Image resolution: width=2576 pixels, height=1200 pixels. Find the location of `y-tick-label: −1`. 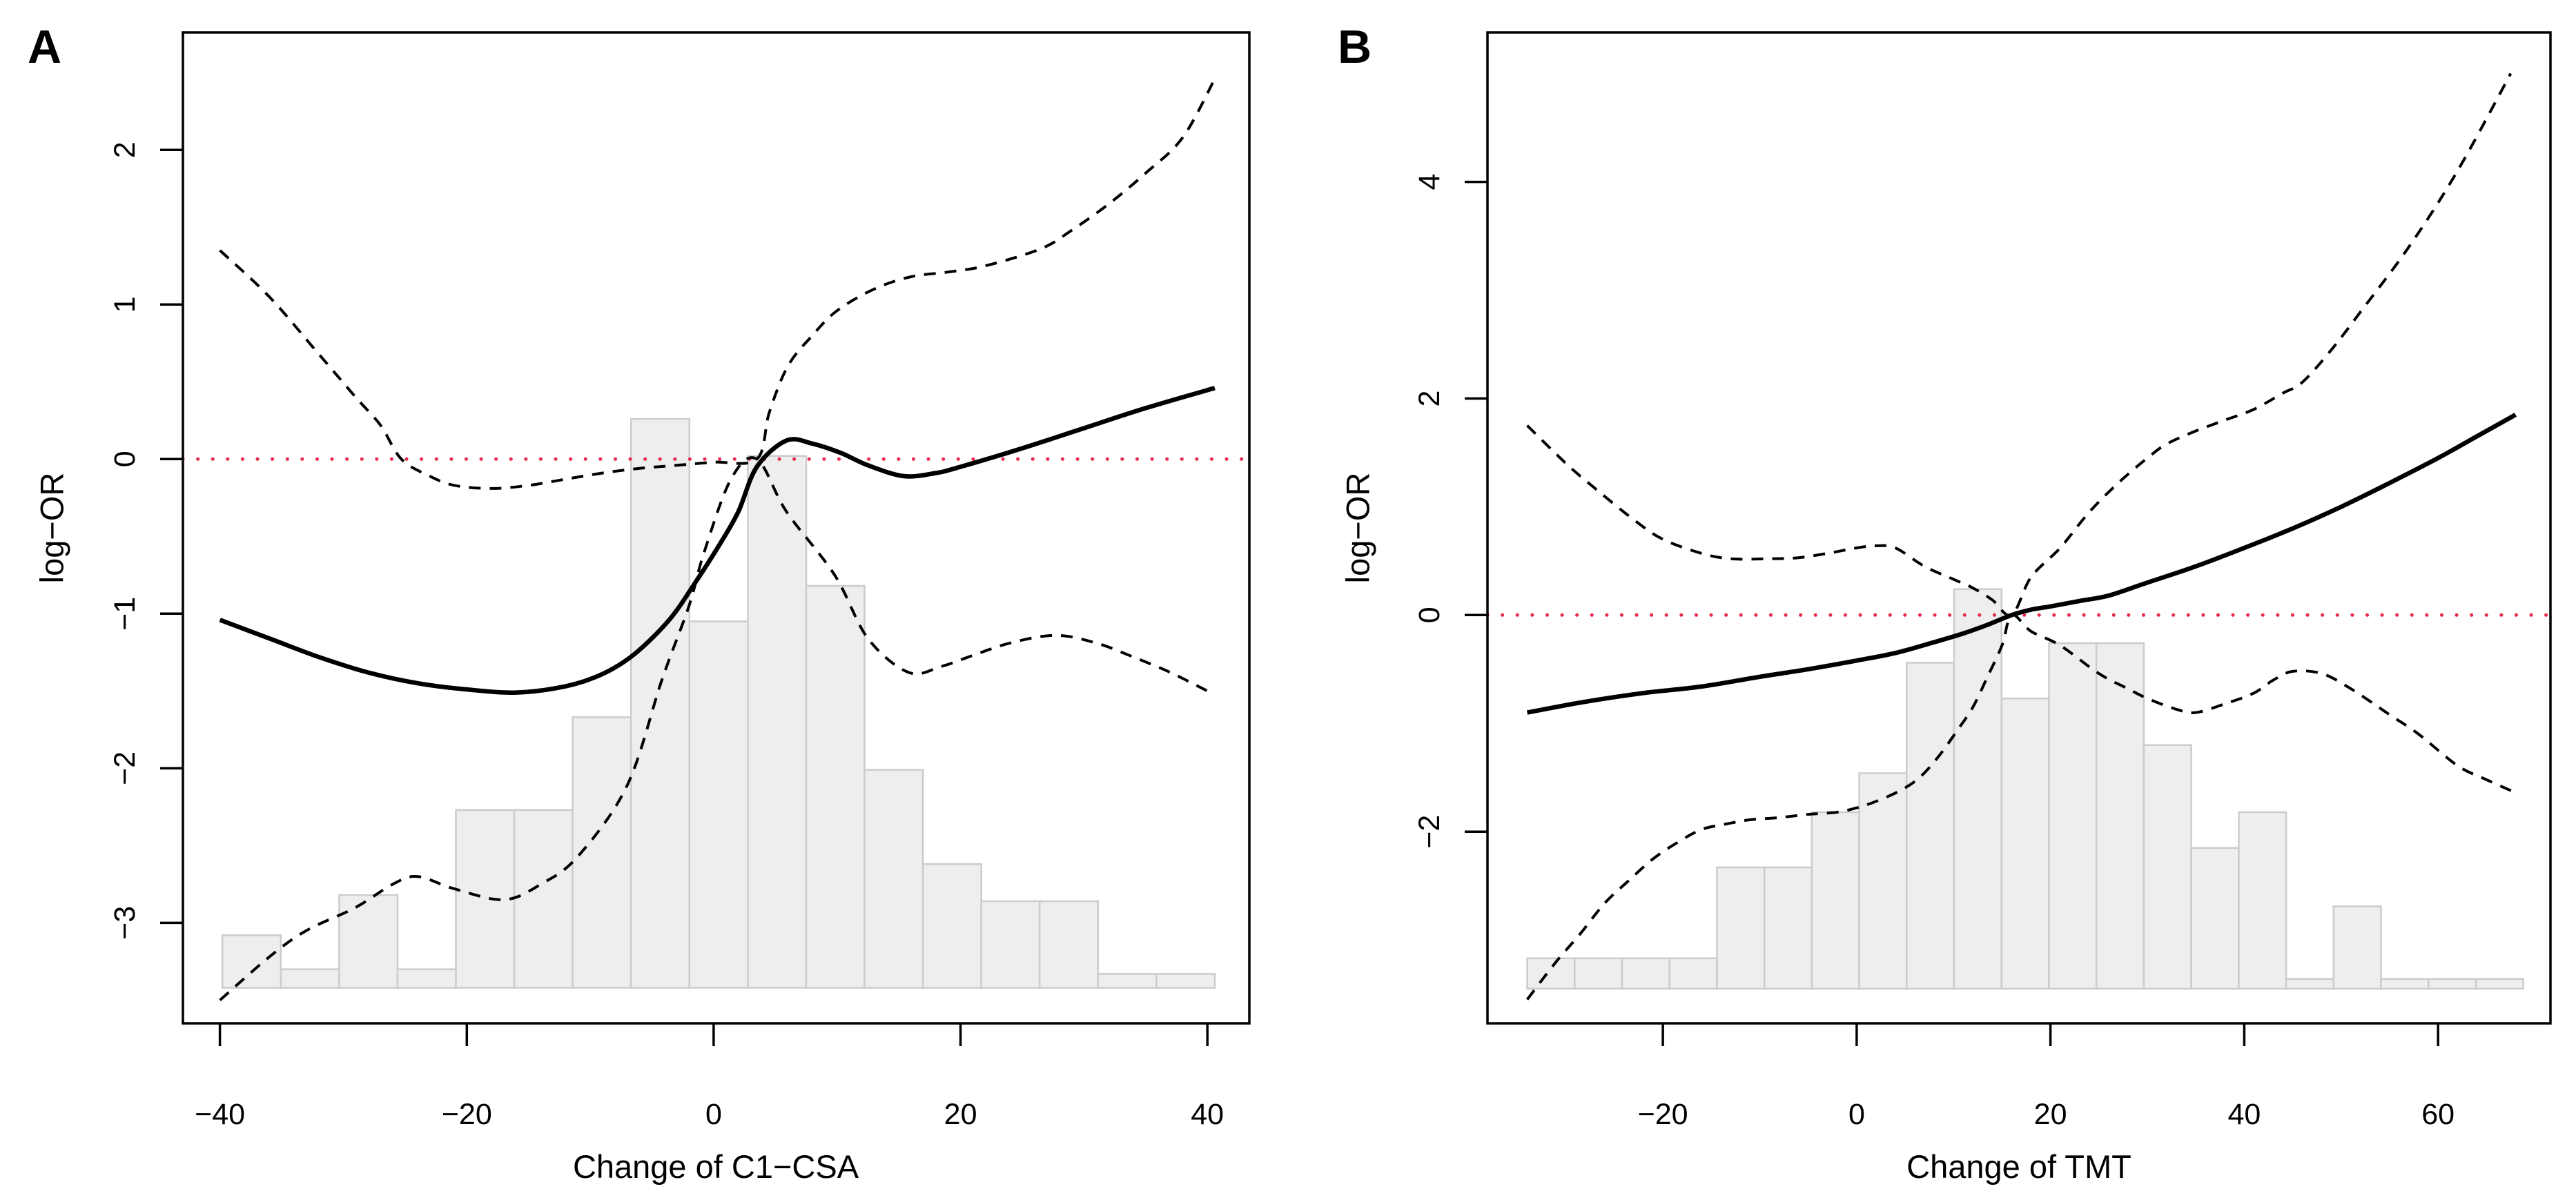

y-tick-label: −1 is located at coordinates (125, 614).